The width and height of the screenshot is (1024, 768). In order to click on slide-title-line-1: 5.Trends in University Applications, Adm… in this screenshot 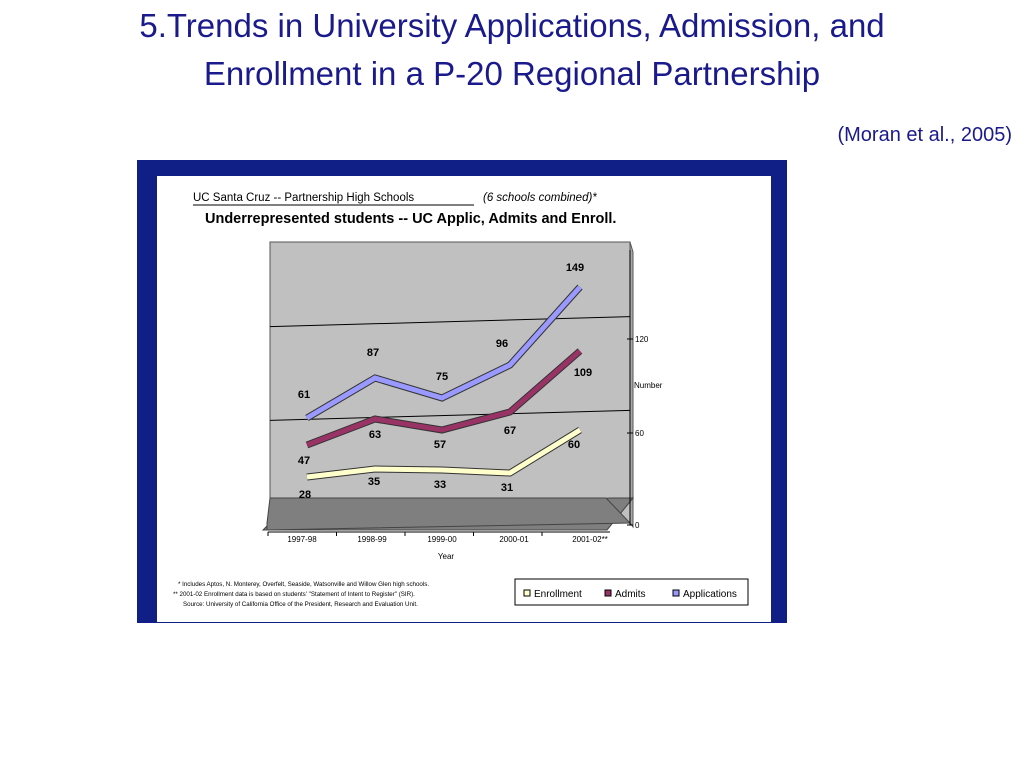, I will do `click(512, 25)`.